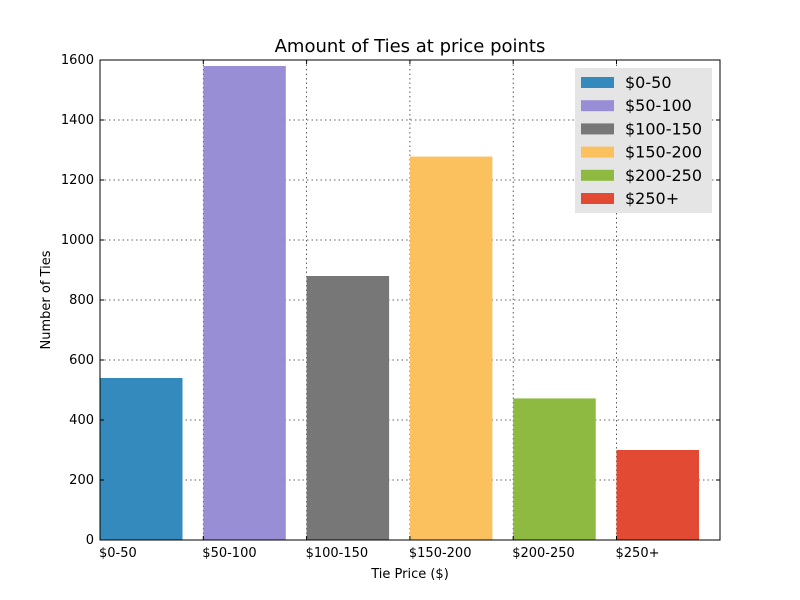 This screenshot has height=600, width=800. What do you see at coordinates (81, 420) in the screenshot?
I see `y-tick-label: 400` at bounding box center [81, 420].